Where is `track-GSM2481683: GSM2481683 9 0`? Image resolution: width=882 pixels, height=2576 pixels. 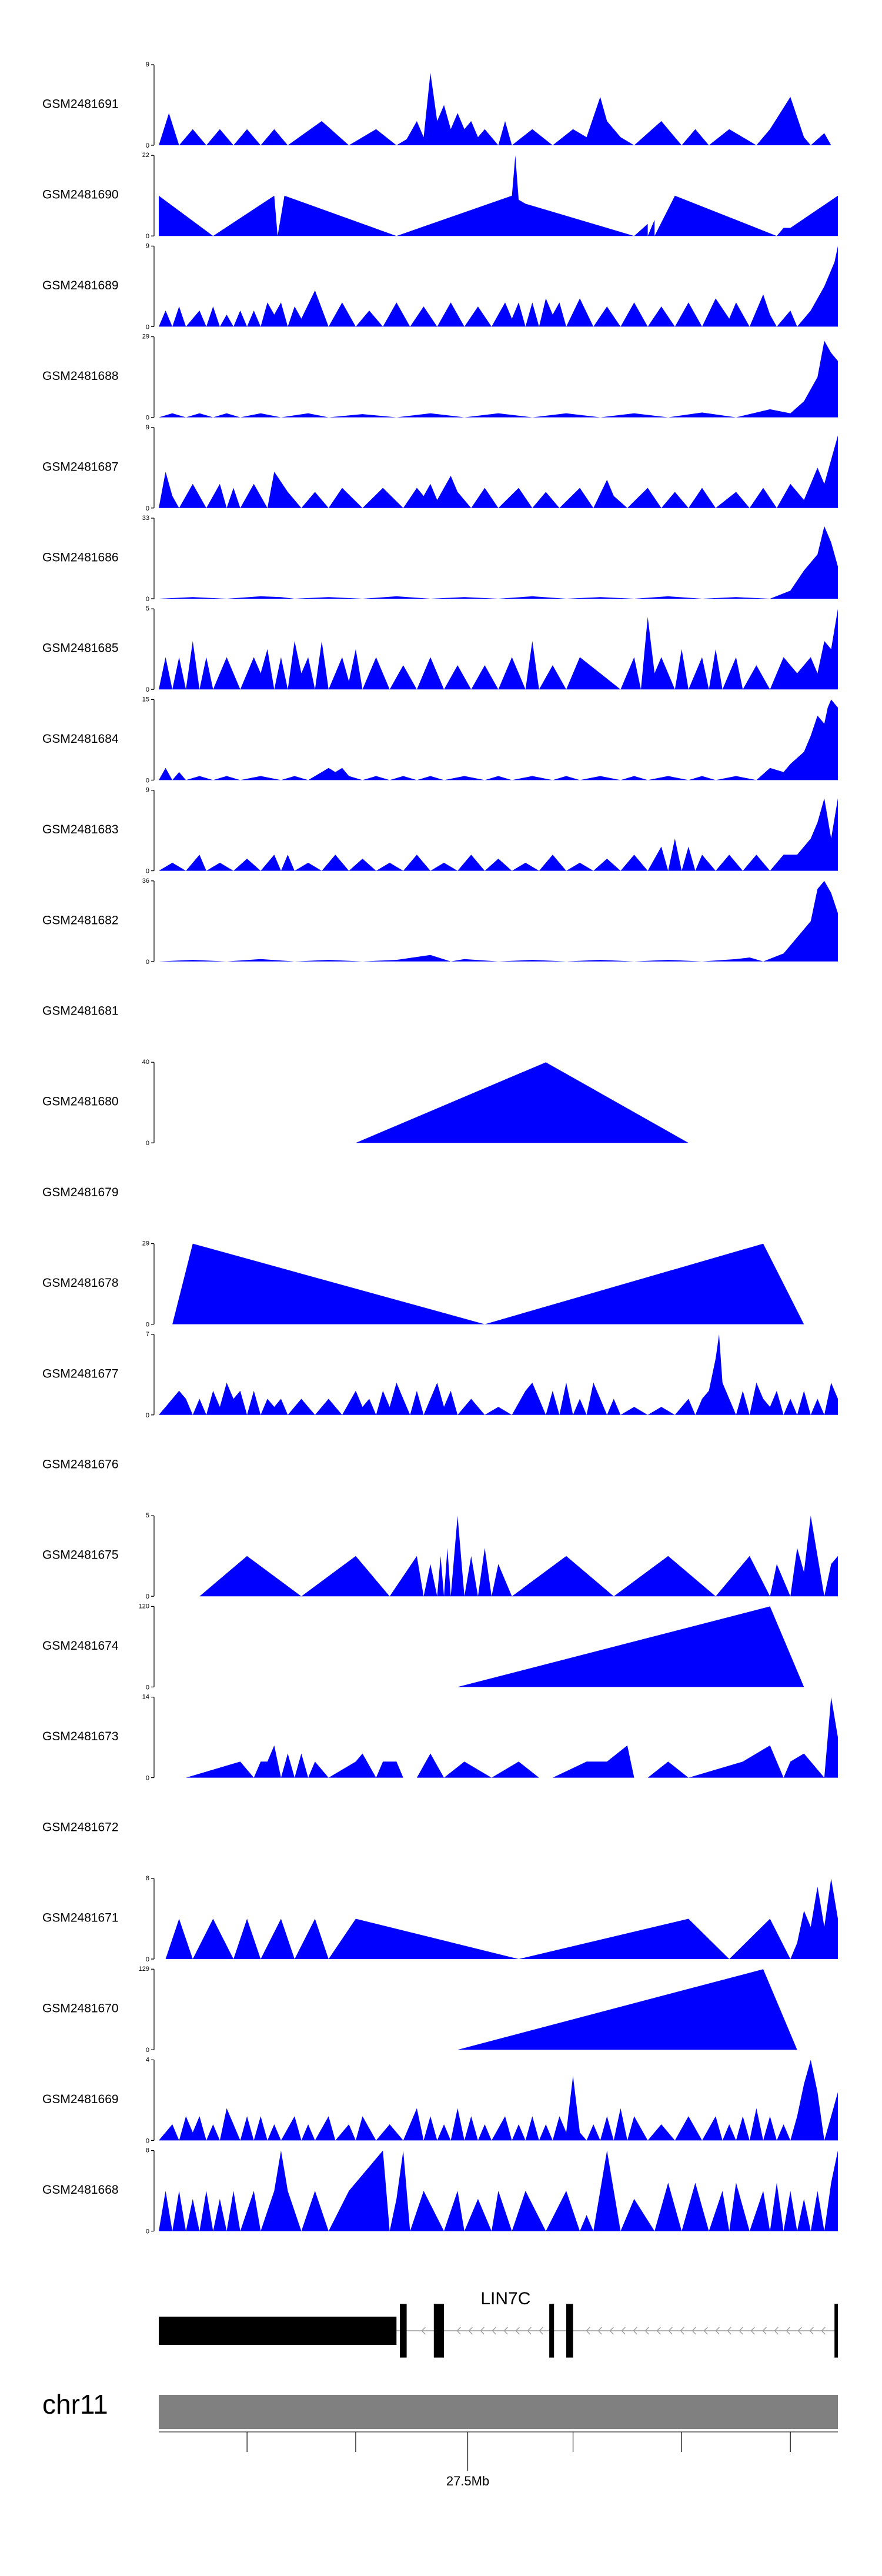
track-GSM2481683: GSM2481683 9 0 is located at coordinates (440, 831).